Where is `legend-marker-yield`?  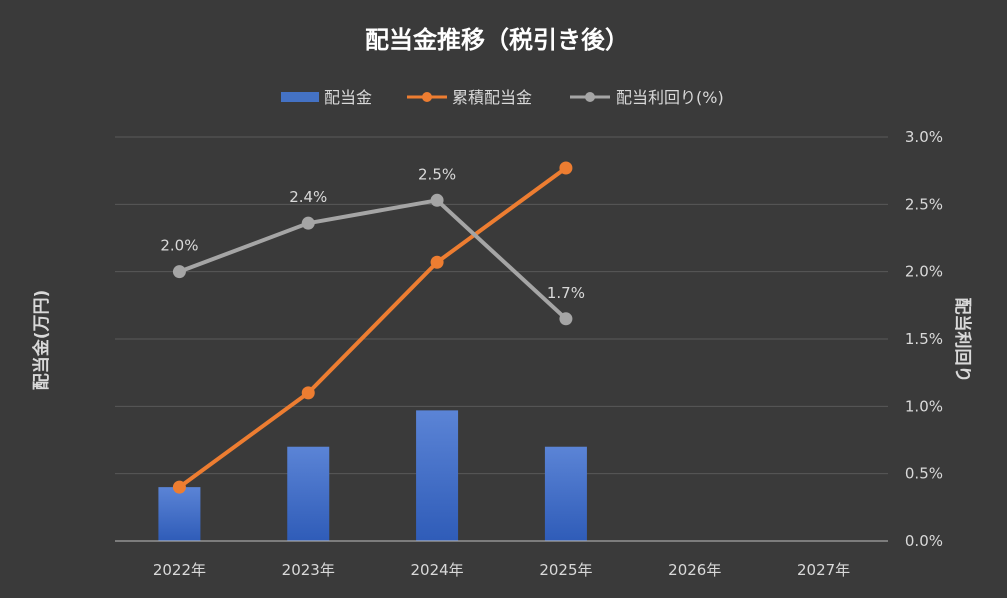 legend-marker-yield is located at coordinates (590, 97).